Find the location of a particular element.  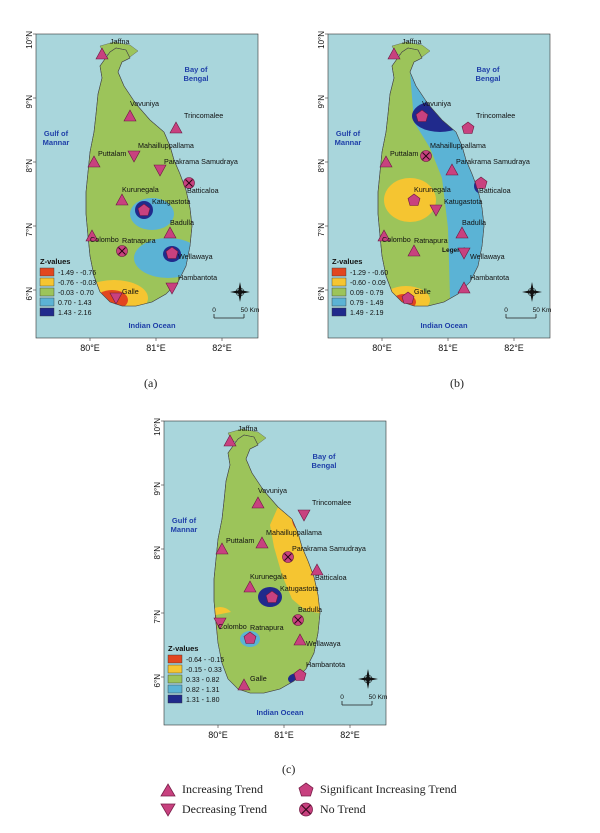

station-parakrama-samudraya-decreasing-icon is located at coordinates (160, 170).